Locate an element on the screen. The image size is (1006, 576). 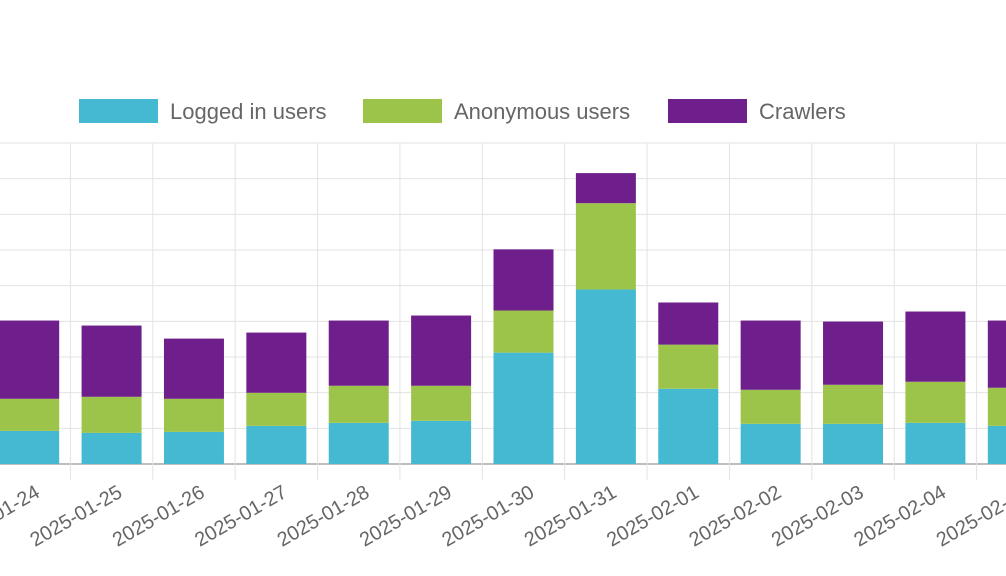
legend-label: Logged in users is located at coordinates (248, 111).